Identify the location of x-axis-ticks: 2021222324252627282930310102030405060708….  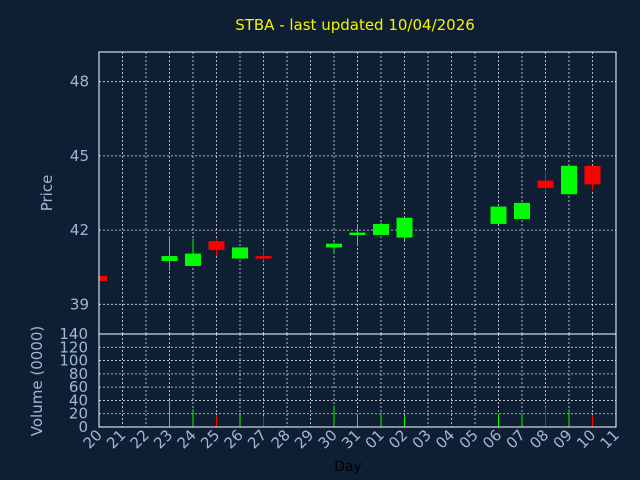
(351, 439).